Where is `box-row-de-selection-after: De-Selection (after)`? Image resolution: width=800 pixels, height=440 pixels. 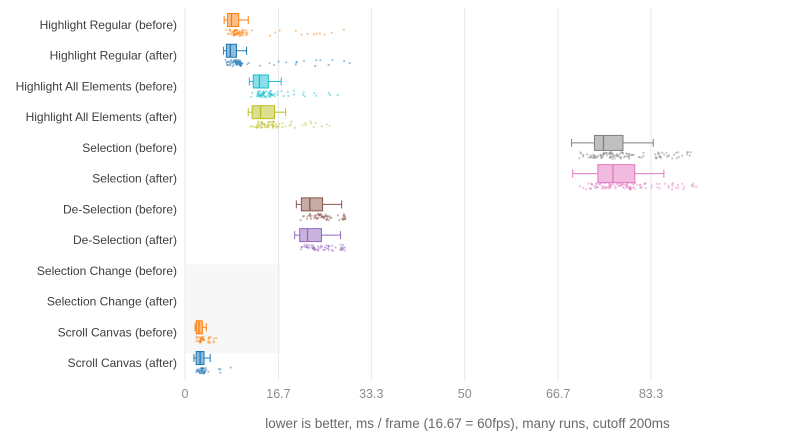 box-row-de-selection-after: De-Selection (after) is located at coordinates (209, 240).